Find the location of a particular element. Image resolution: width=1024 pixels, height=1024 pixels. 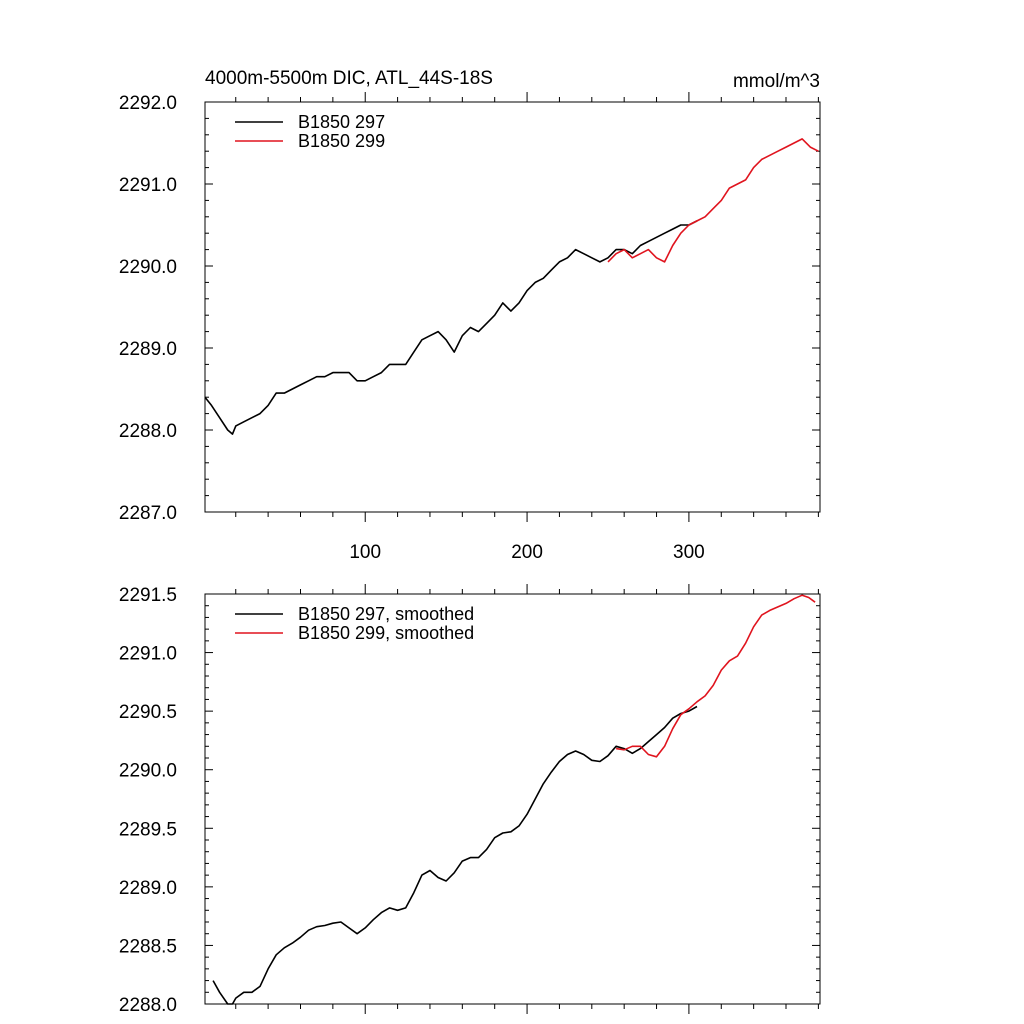

y-tick-label: 2290.5 is located at coordinates (148, 712).